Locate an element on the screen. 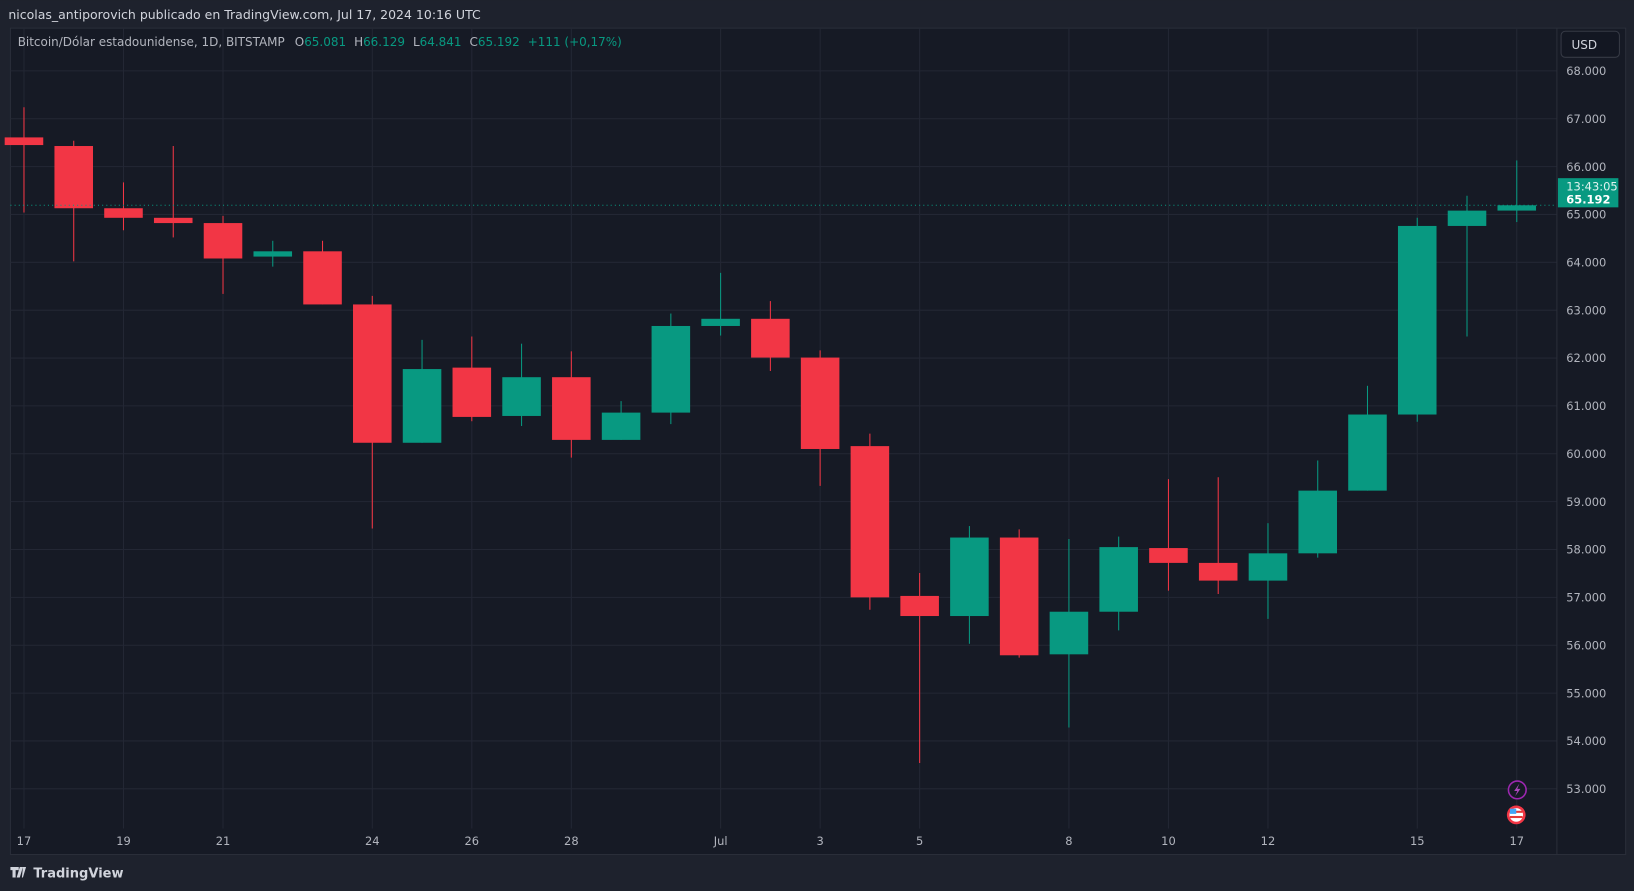 Image resolution: width=1634 pixels, height=891 pixels. currency-button: USD is located at coordinates (1590, 44).